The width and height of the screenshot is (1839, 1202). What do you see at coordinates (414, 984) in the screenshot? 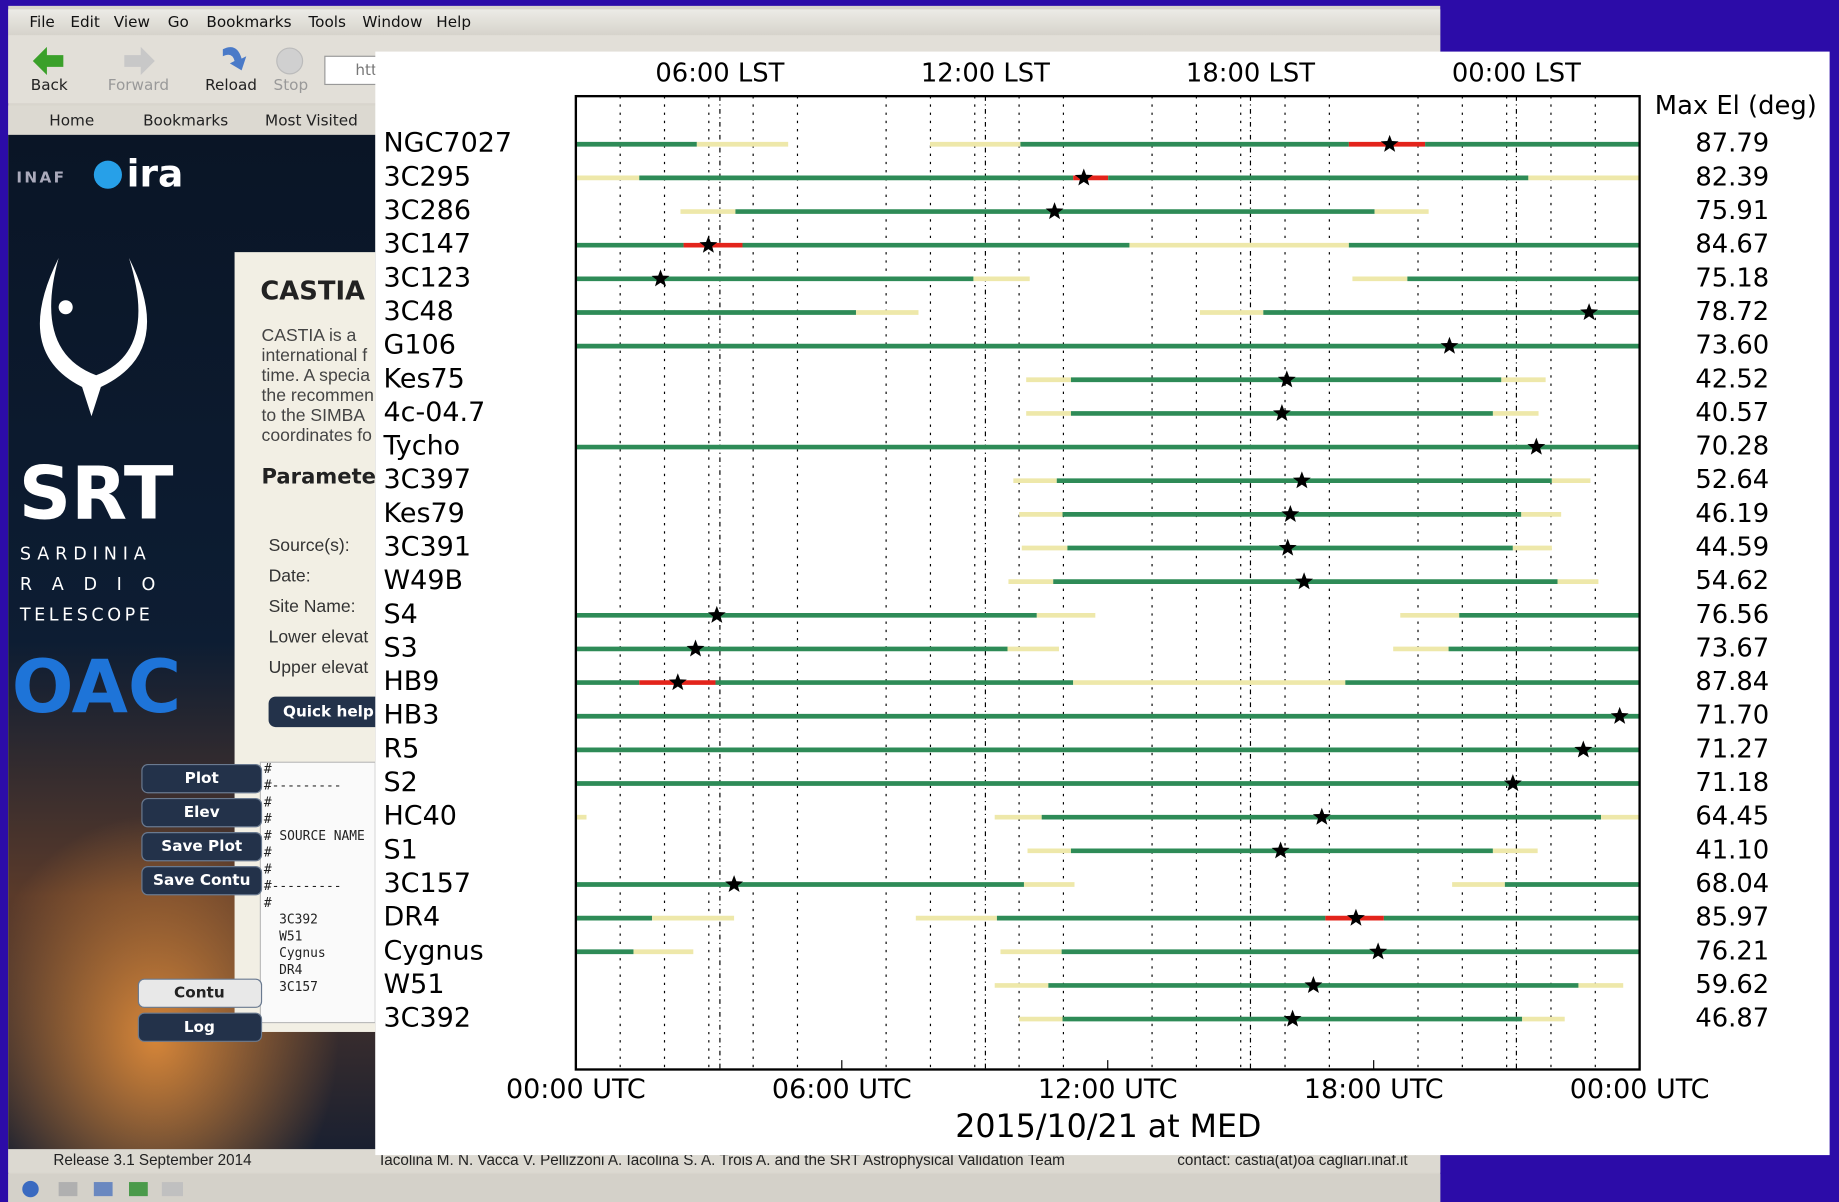
I see `source-name: W51` at bounding box center [414, 984].